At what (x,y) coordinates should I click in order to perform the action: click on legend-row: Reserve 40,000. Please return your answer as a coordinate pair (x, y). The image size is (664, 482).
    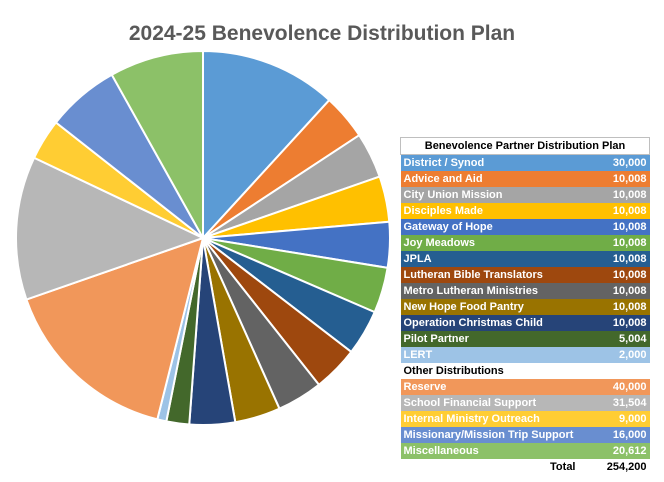
    Looking at the image, I should click on (525, 387).